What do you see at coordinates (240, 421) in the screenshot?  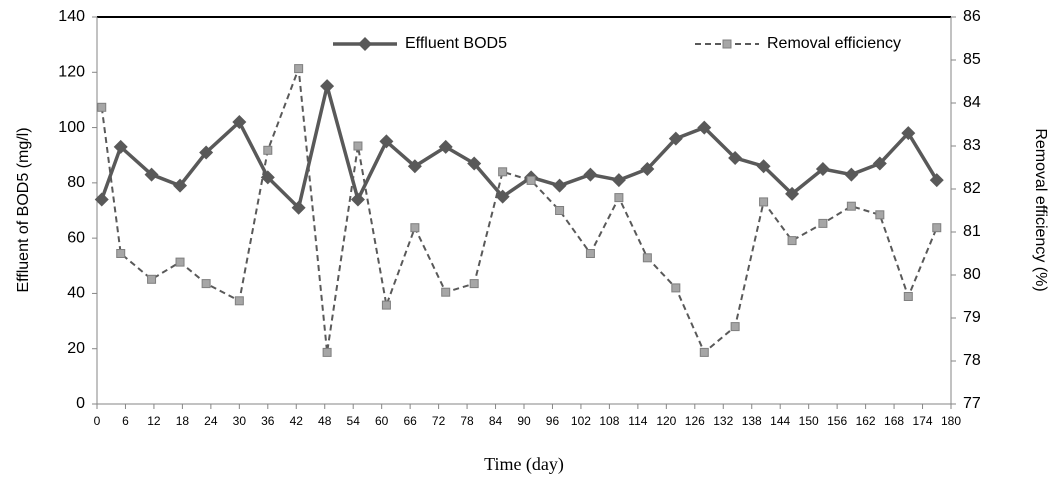 I see `x-tick-label: 30` at bounding box center [240, 421].